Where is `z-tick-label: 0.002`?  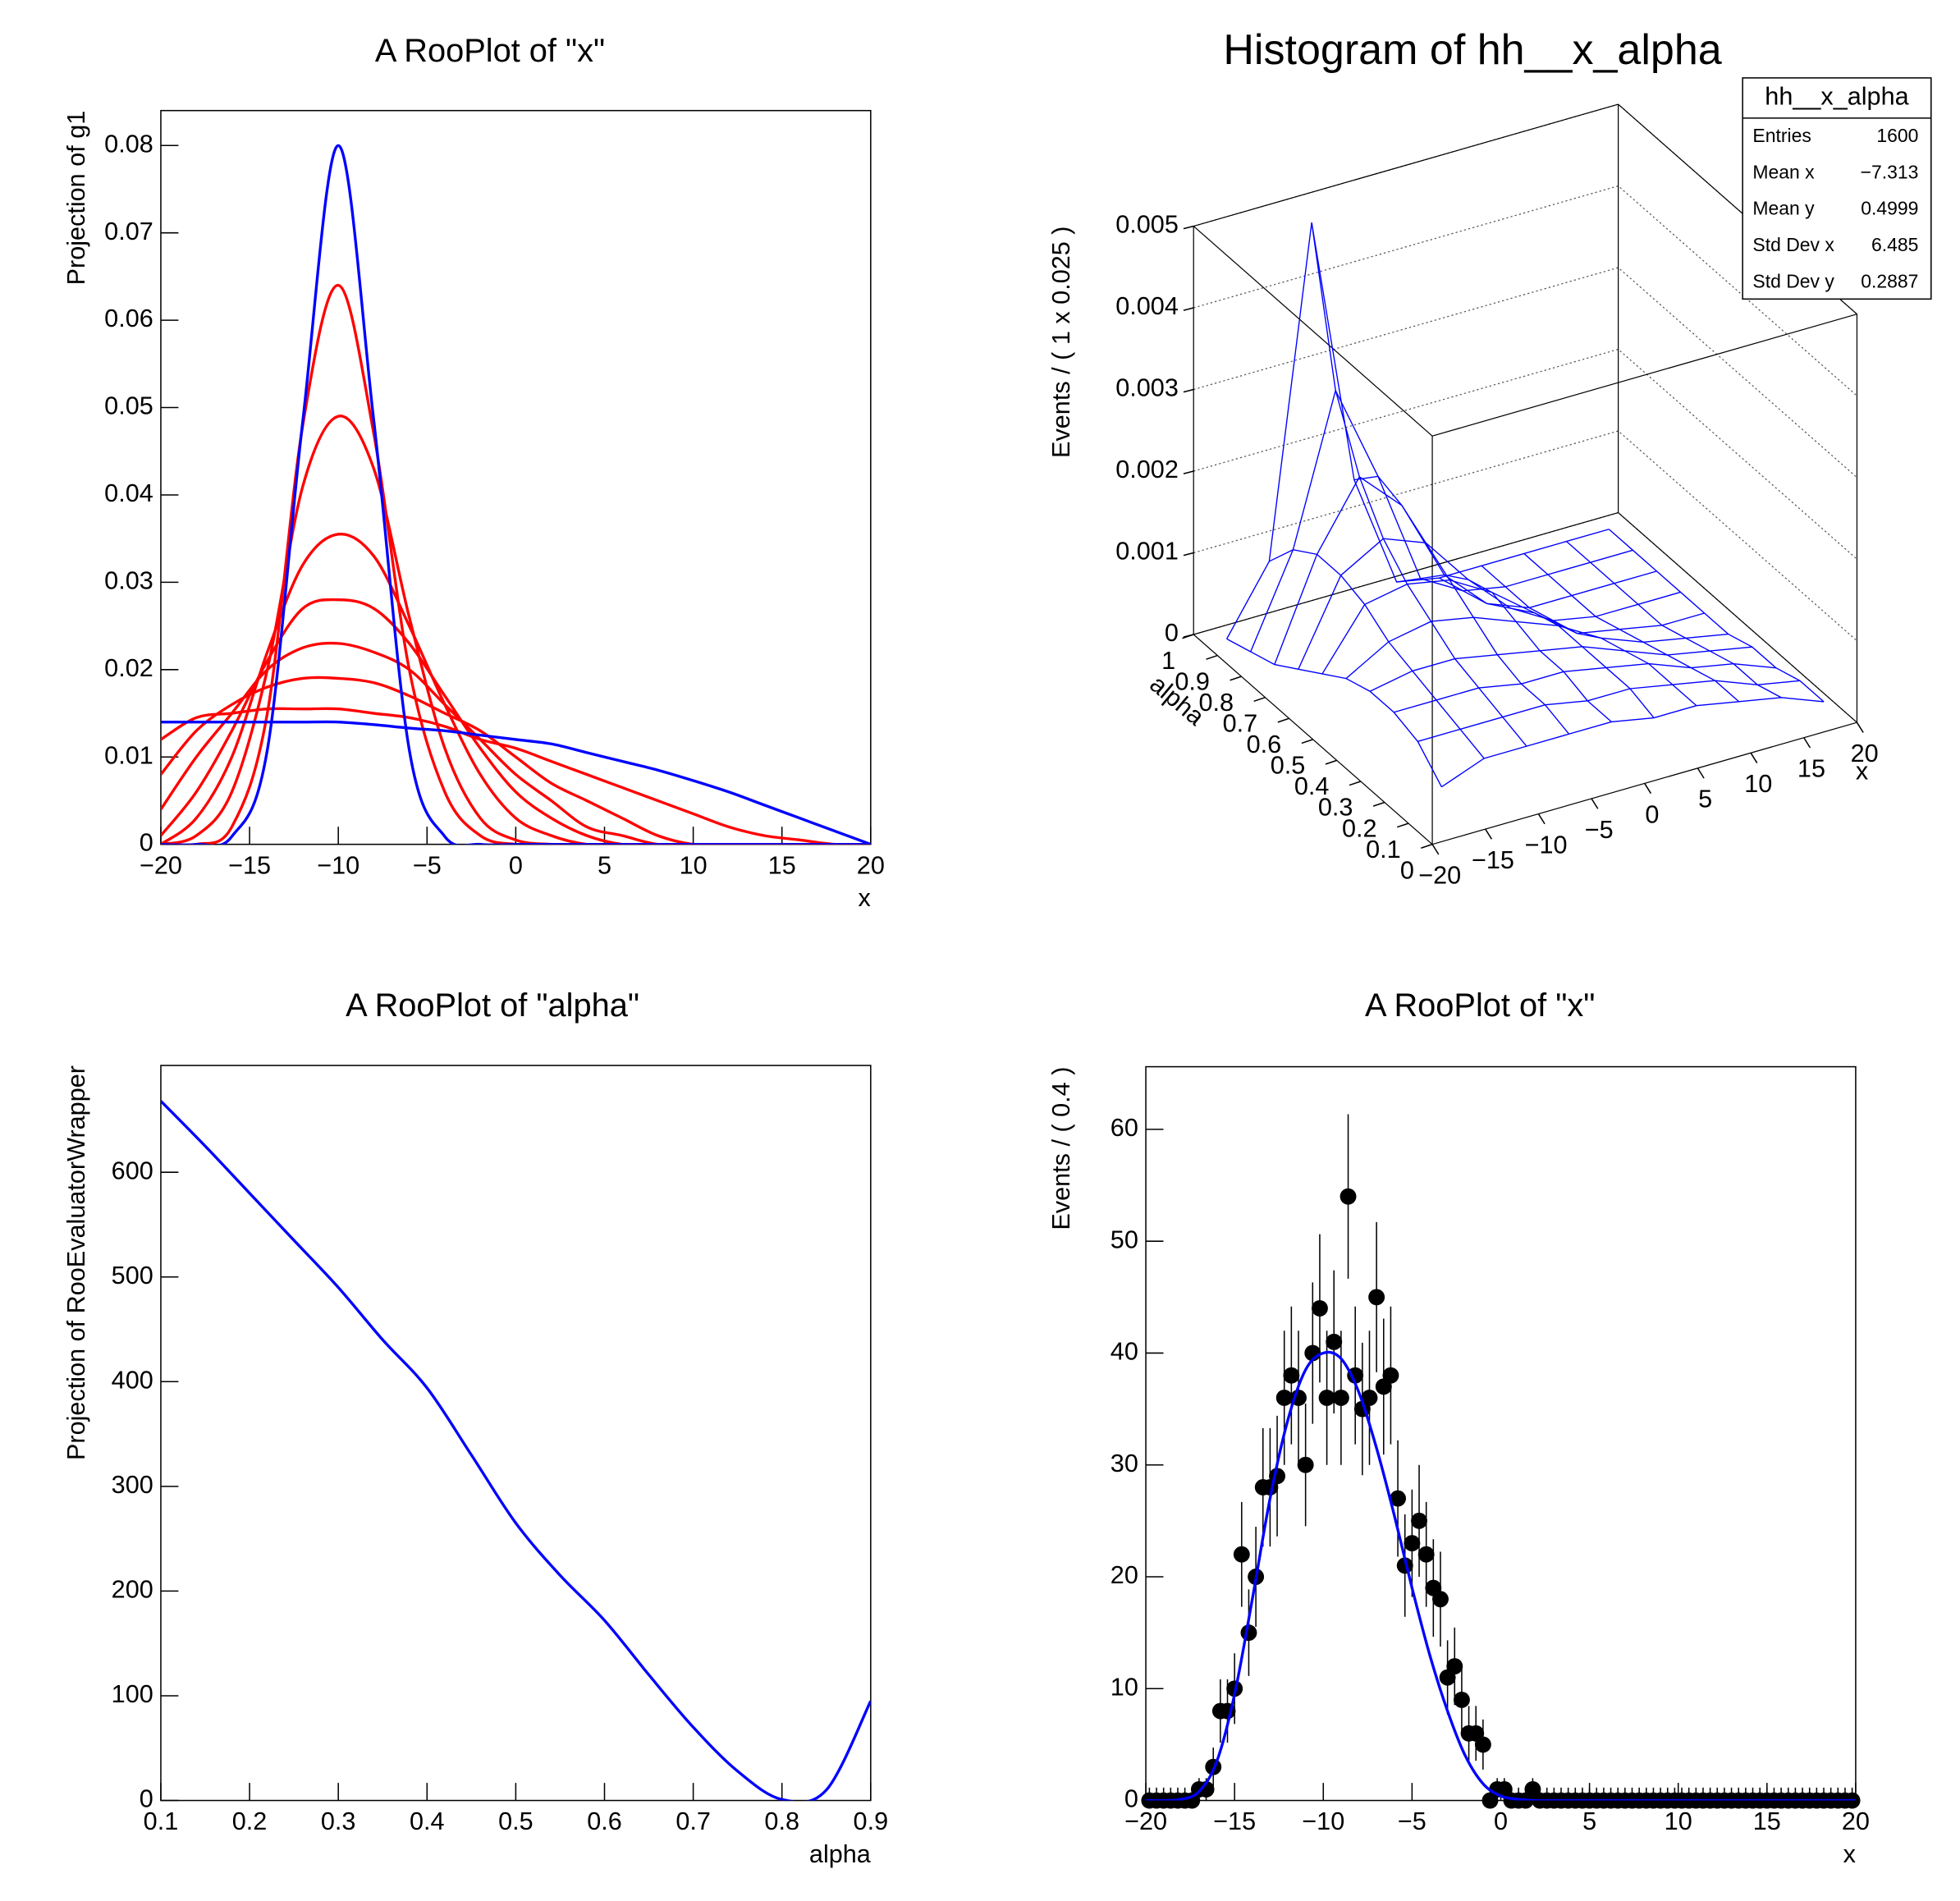
z-tick-label: 0.002 is located at coordinates (1147, 469).